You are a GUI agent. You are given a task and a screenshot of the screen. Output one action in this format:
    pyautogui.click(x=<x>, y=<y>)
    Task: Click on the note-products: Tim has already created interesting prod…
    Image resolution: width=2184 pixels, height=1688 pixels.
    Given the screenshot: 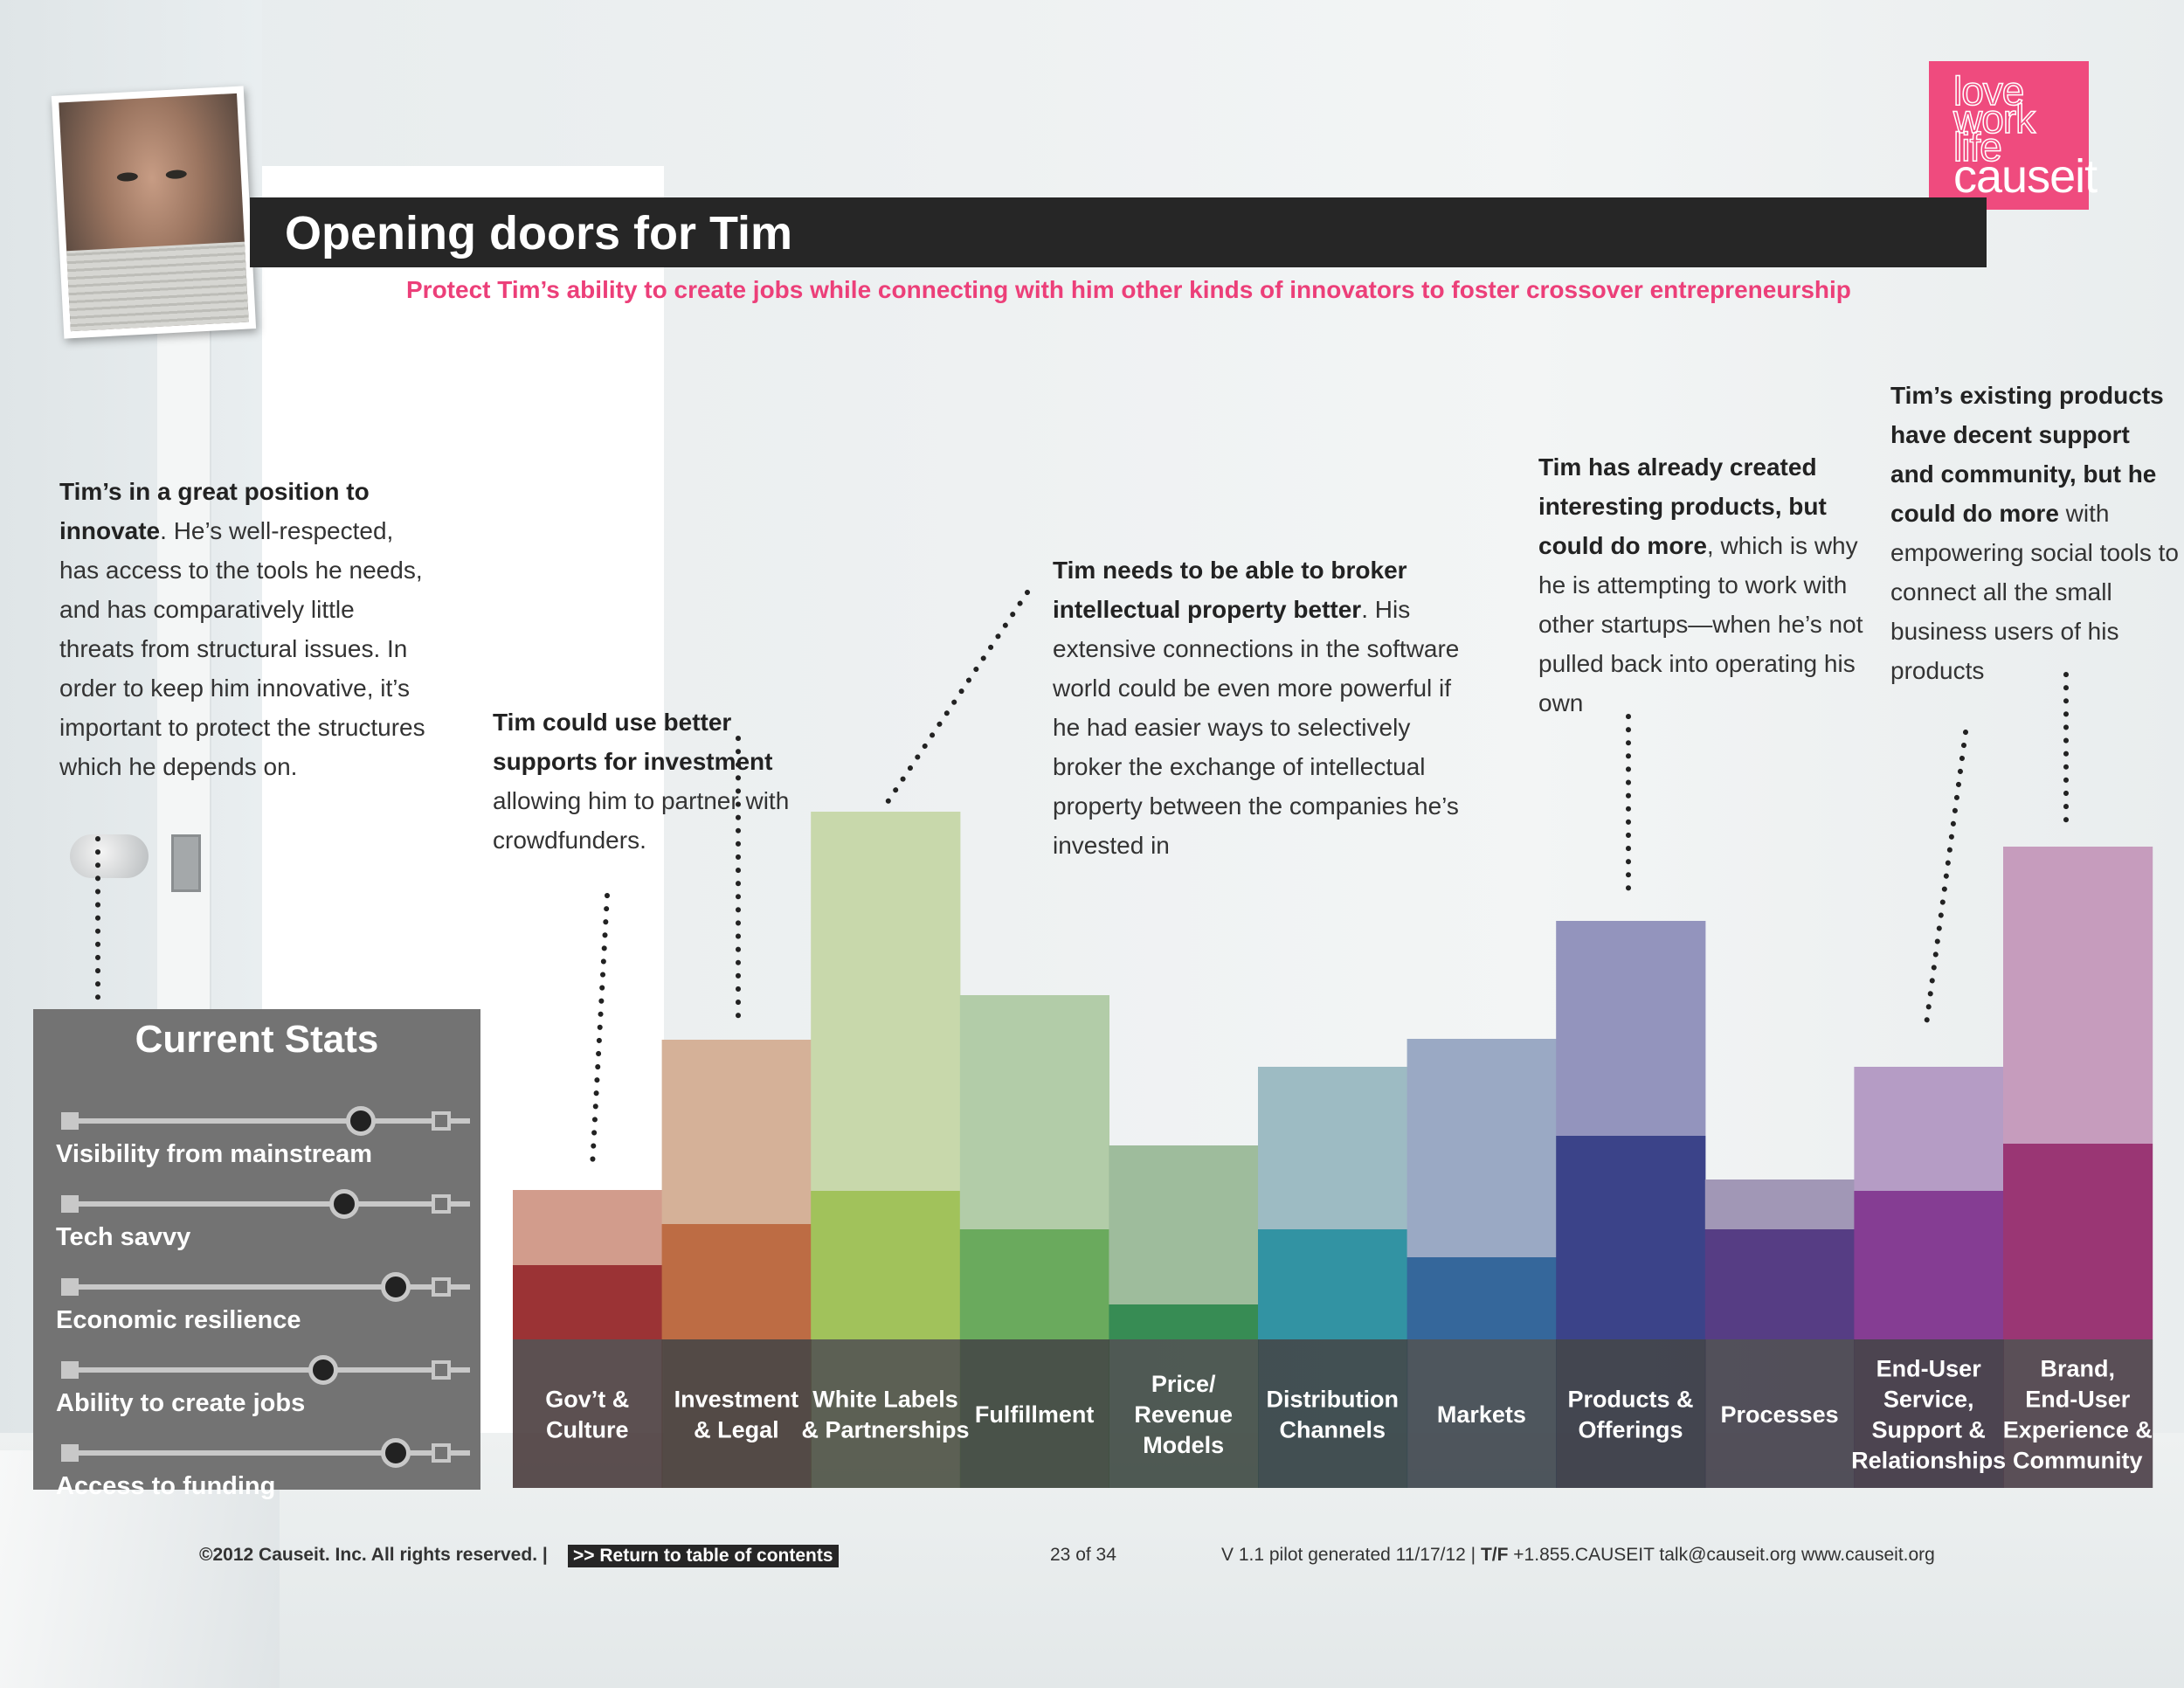 What is the action you would take?
    pyautogui.click(x=1700, y=584)
    